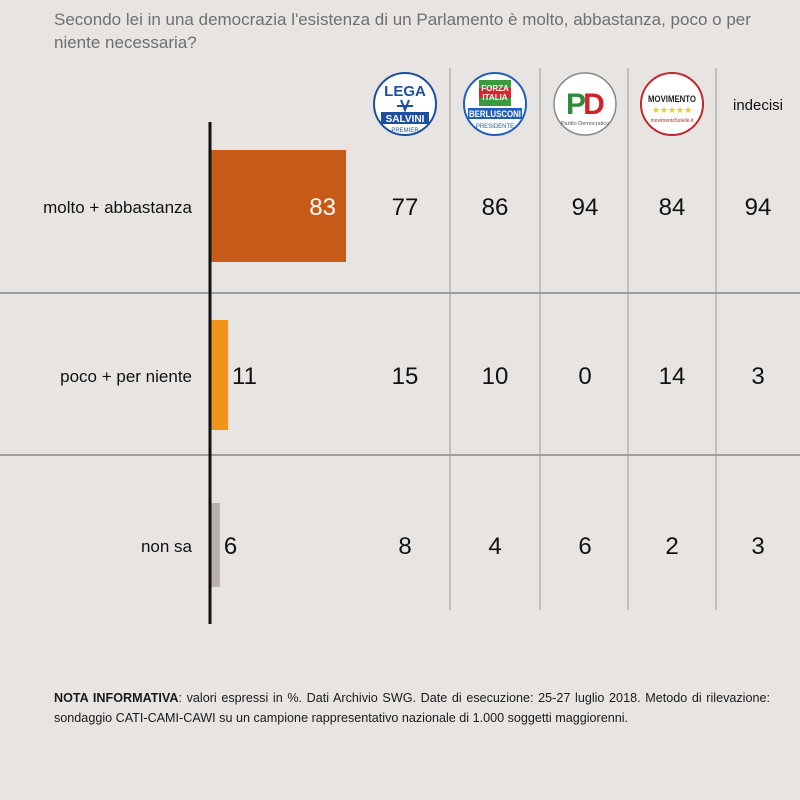 The width and height of the screenshot is (800, 800). I want to click on logo-text: MOVIMENTO, so click(672, 99).